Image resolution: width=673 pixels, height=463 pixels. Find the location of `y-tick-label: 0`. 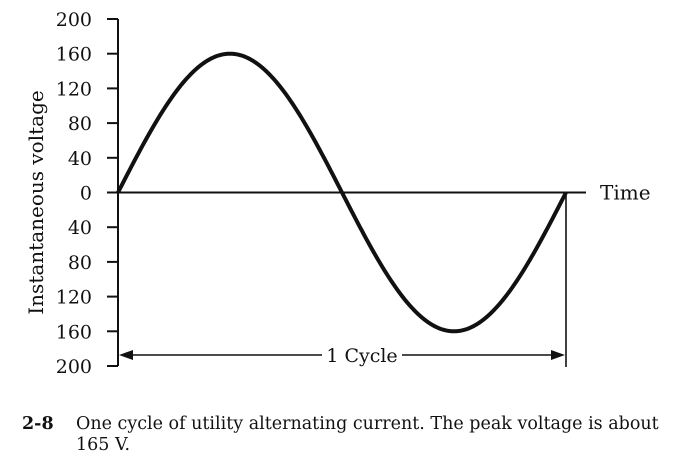

y-tick-label: 0 is located at coordinates (86, 194).